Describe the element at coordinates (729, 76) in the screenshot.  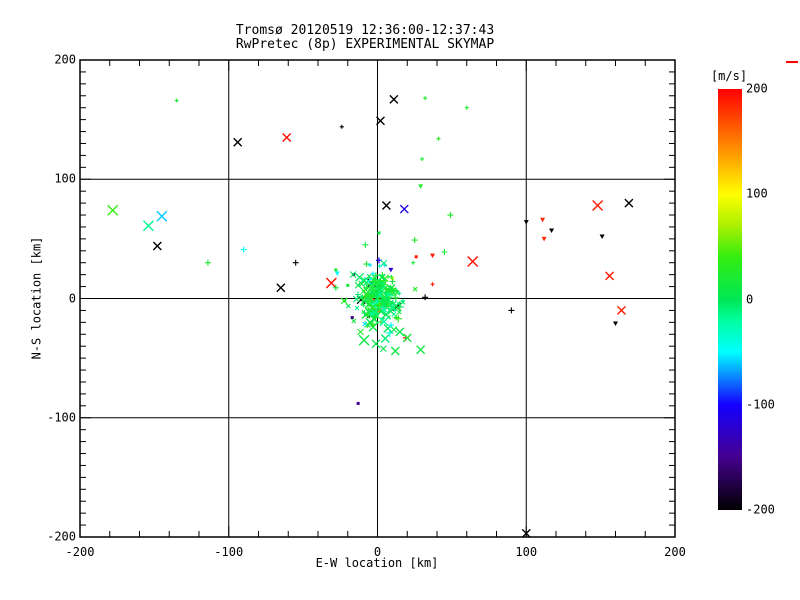
I see `colorbar-unit-label: [m/s]` at that location.